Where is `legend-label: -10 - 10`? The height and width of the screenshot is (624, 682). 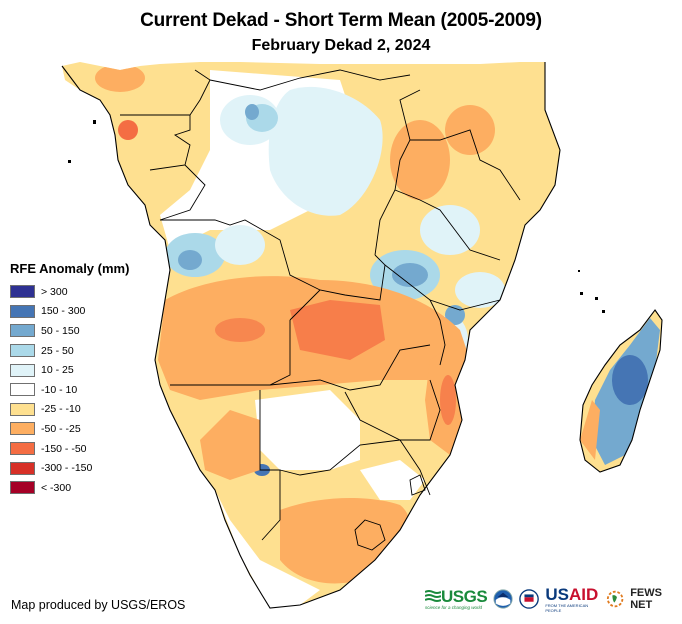
legend-label: -10 - 10 is located at coordinates (59, 389).